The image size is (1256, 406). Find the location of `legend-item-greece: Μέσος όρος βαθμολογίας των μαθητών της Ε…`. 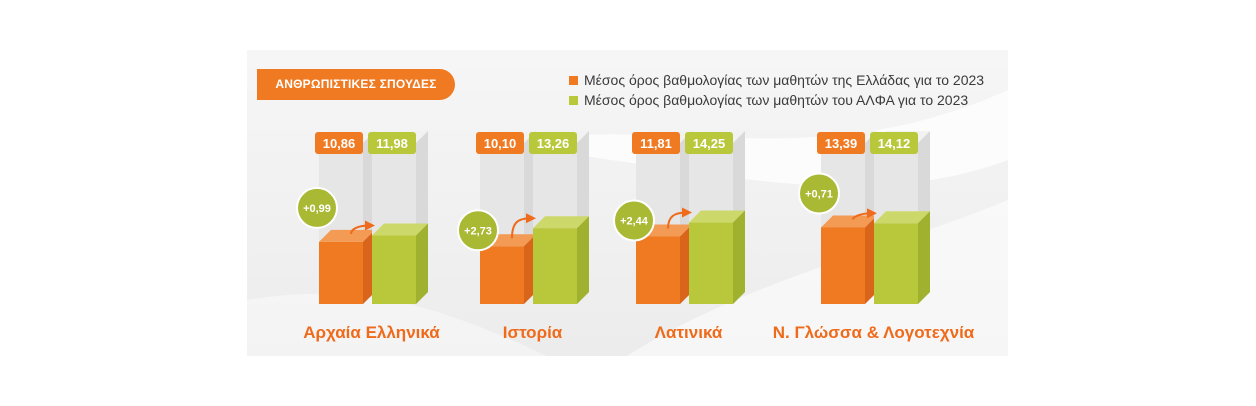

legend-item-greece: Μέσος όρος βαθμολογίας των μαθητών της Ε… is located at coordinates (776, 80).